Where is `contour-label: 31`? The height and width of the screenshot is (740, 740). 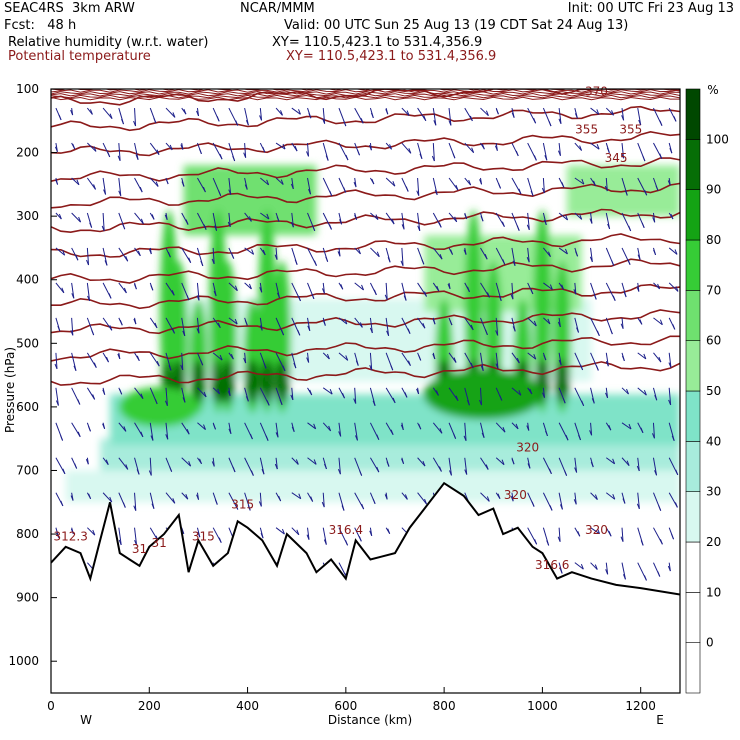 contour-label: 31 is located at coordinates (158, 543).